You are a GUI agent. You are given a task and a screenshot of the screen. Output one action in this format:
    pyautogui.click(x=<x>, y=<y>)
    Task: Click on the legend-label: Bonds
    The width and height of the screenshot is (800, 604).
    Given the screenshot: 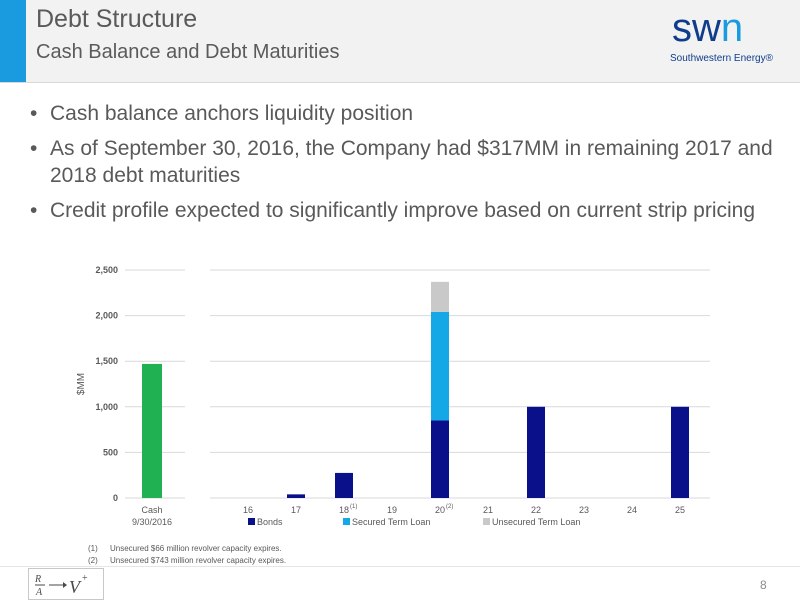 What is the action you would take?
    pyautogui.click(x=270, y=522)
    